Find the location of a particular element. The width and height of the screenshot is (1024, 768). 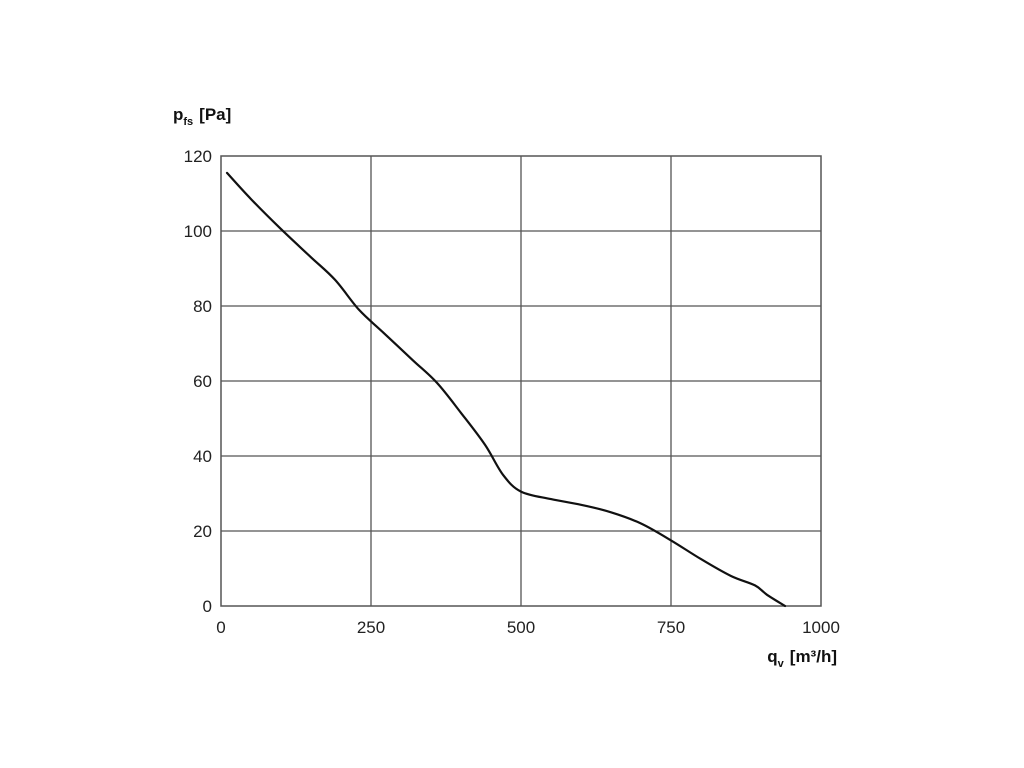

x-tick-label: 500 is located at coordinates (521, 627).